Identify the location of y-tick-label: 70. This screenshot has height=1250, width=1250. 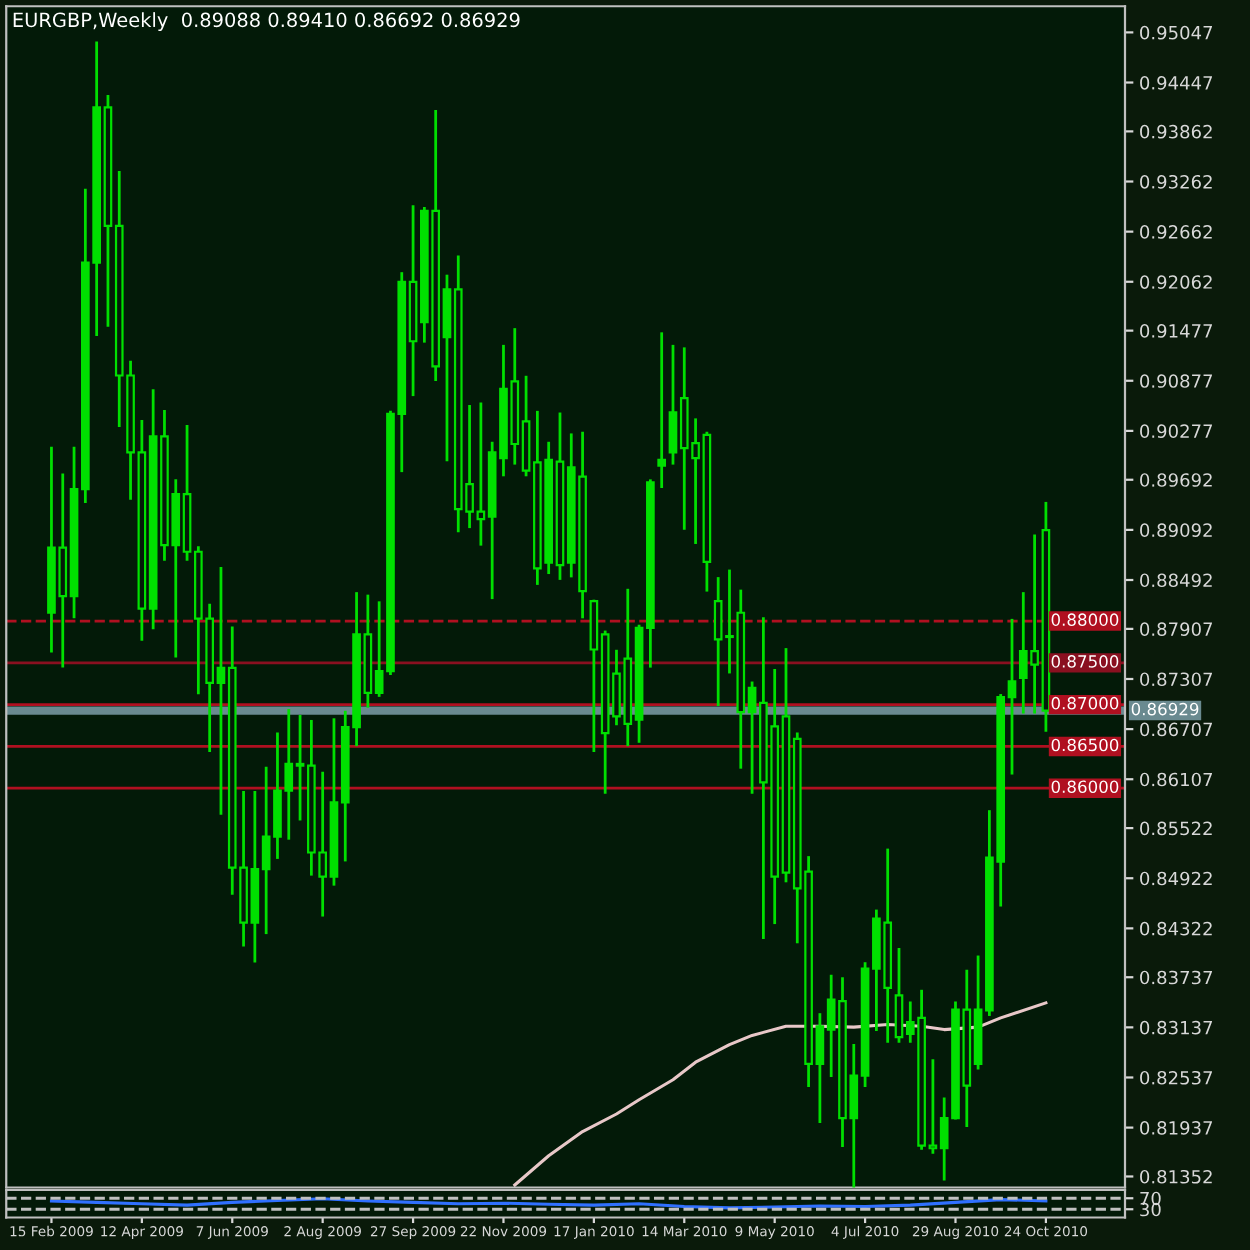
(1150, 1198).